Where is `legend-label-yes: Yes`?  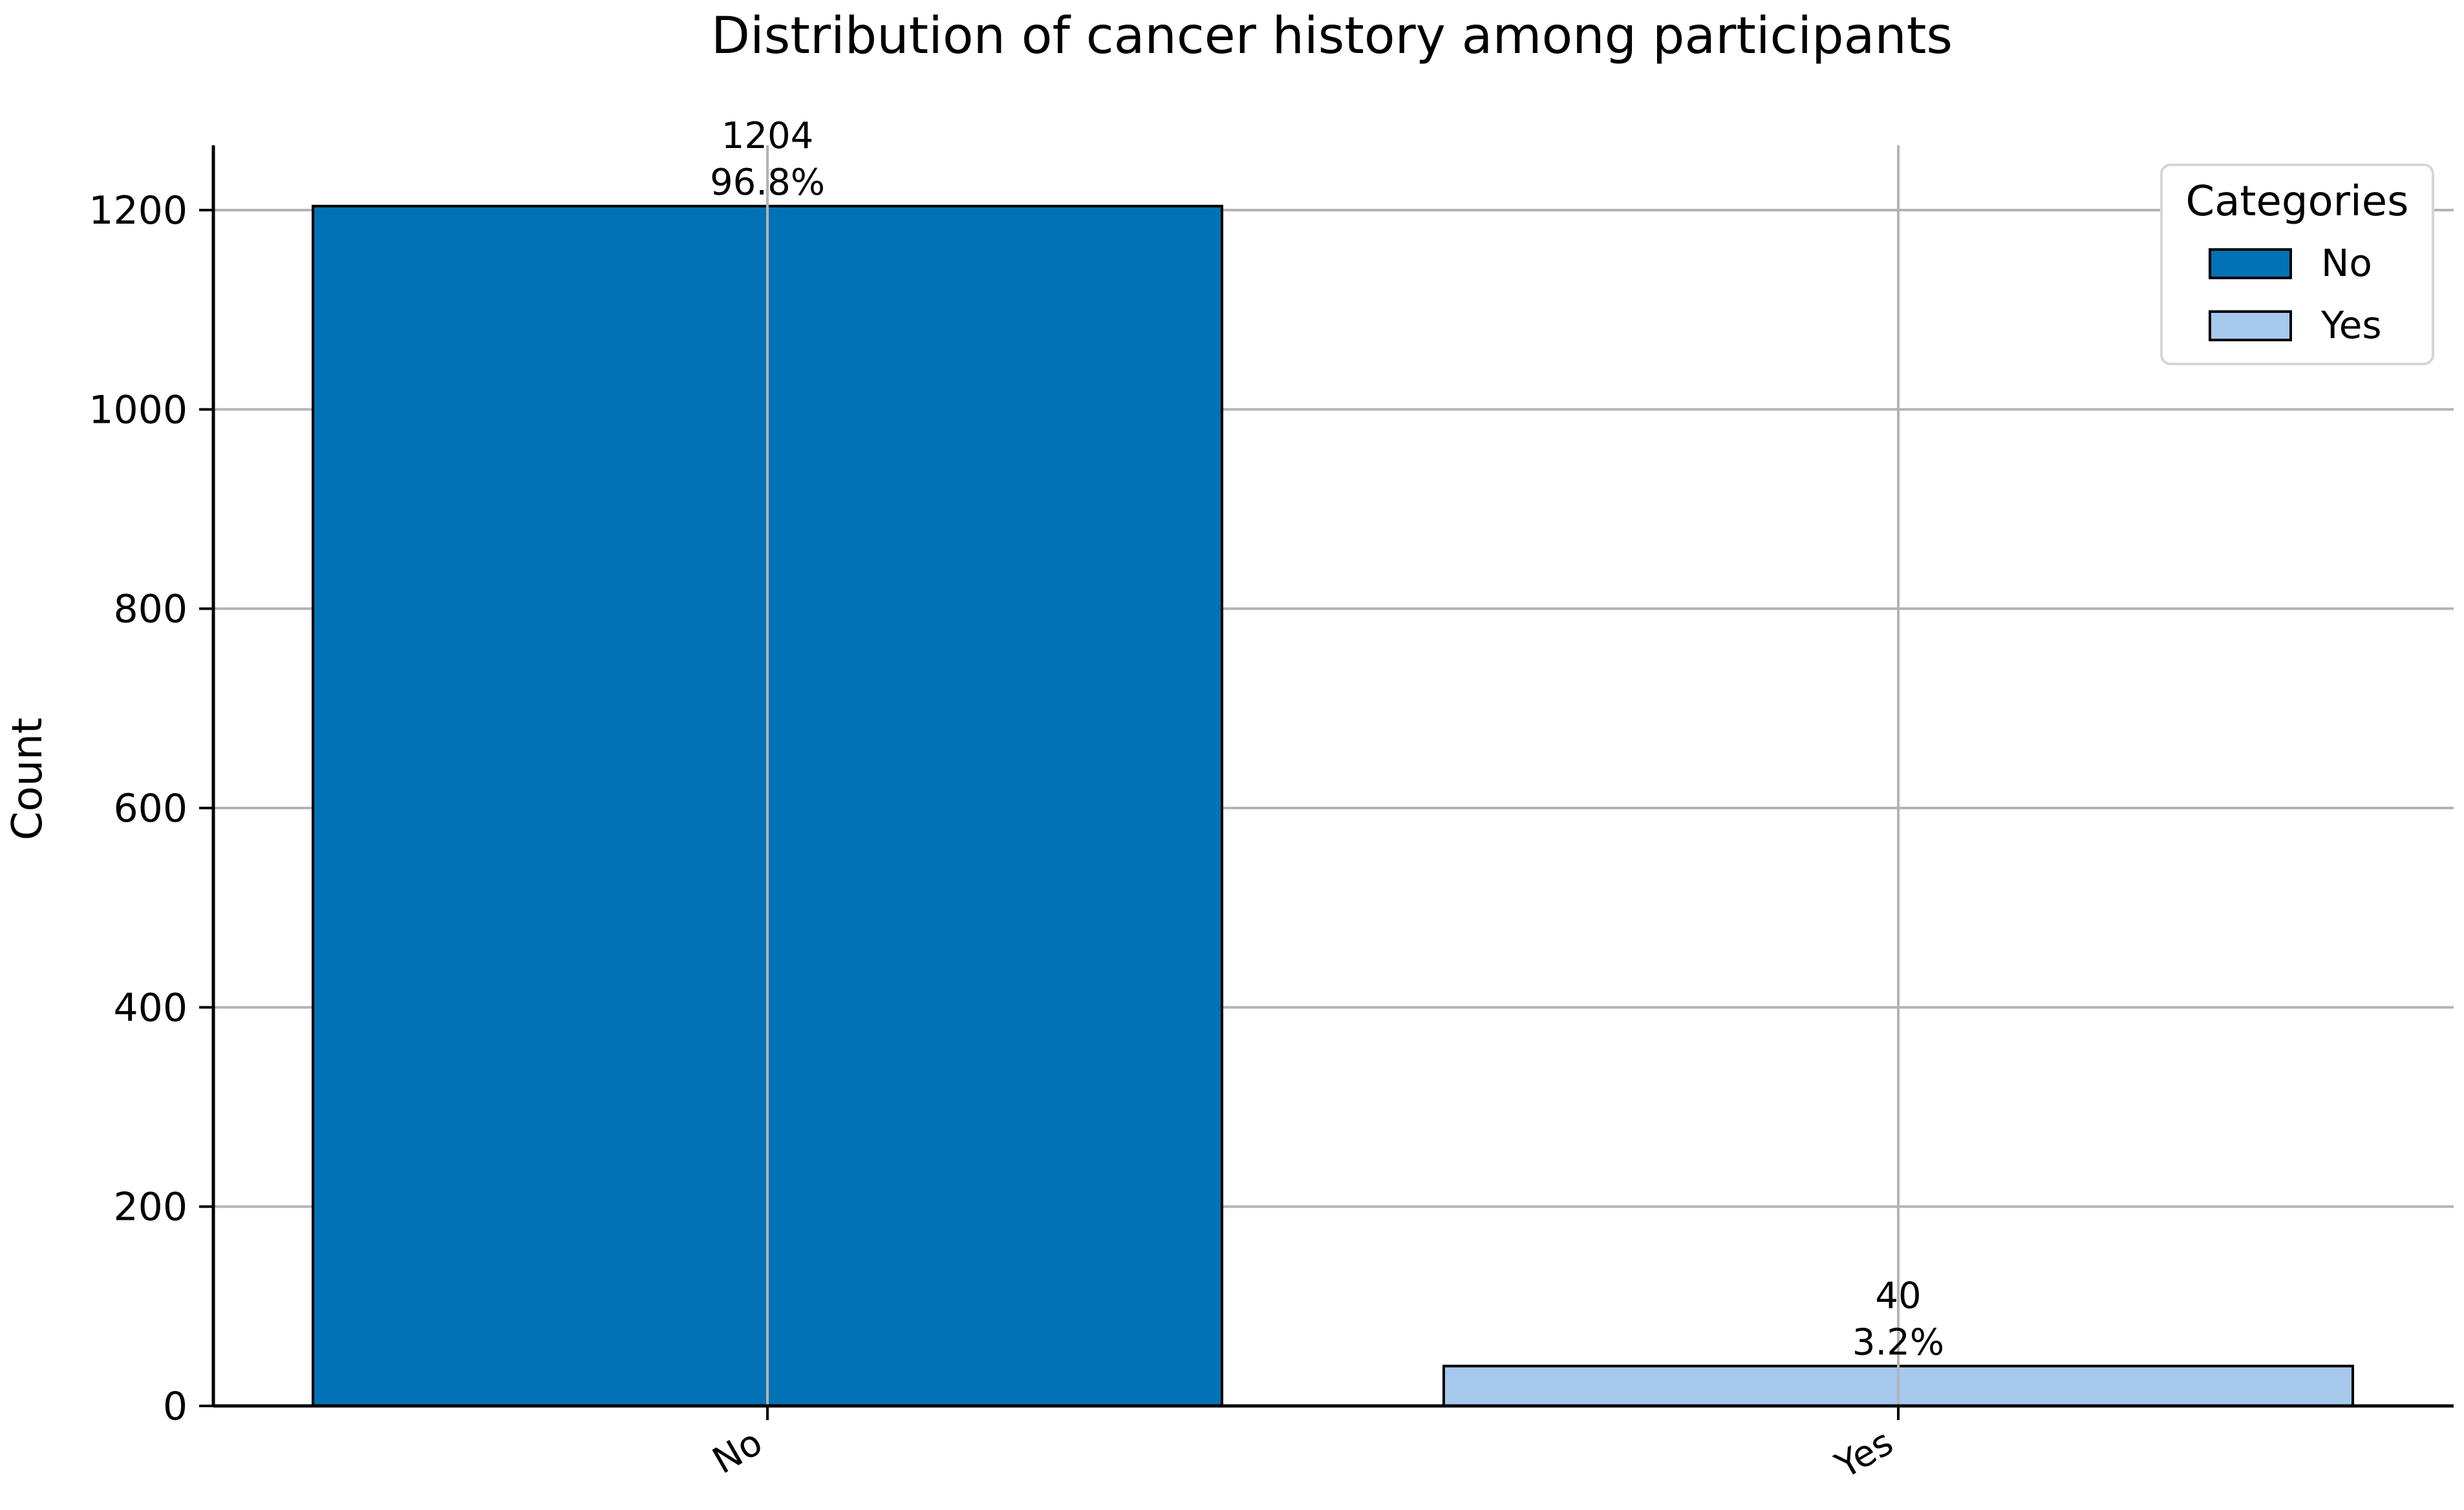 legend-label-yes: Yes is located at coordinates (2351, 325).